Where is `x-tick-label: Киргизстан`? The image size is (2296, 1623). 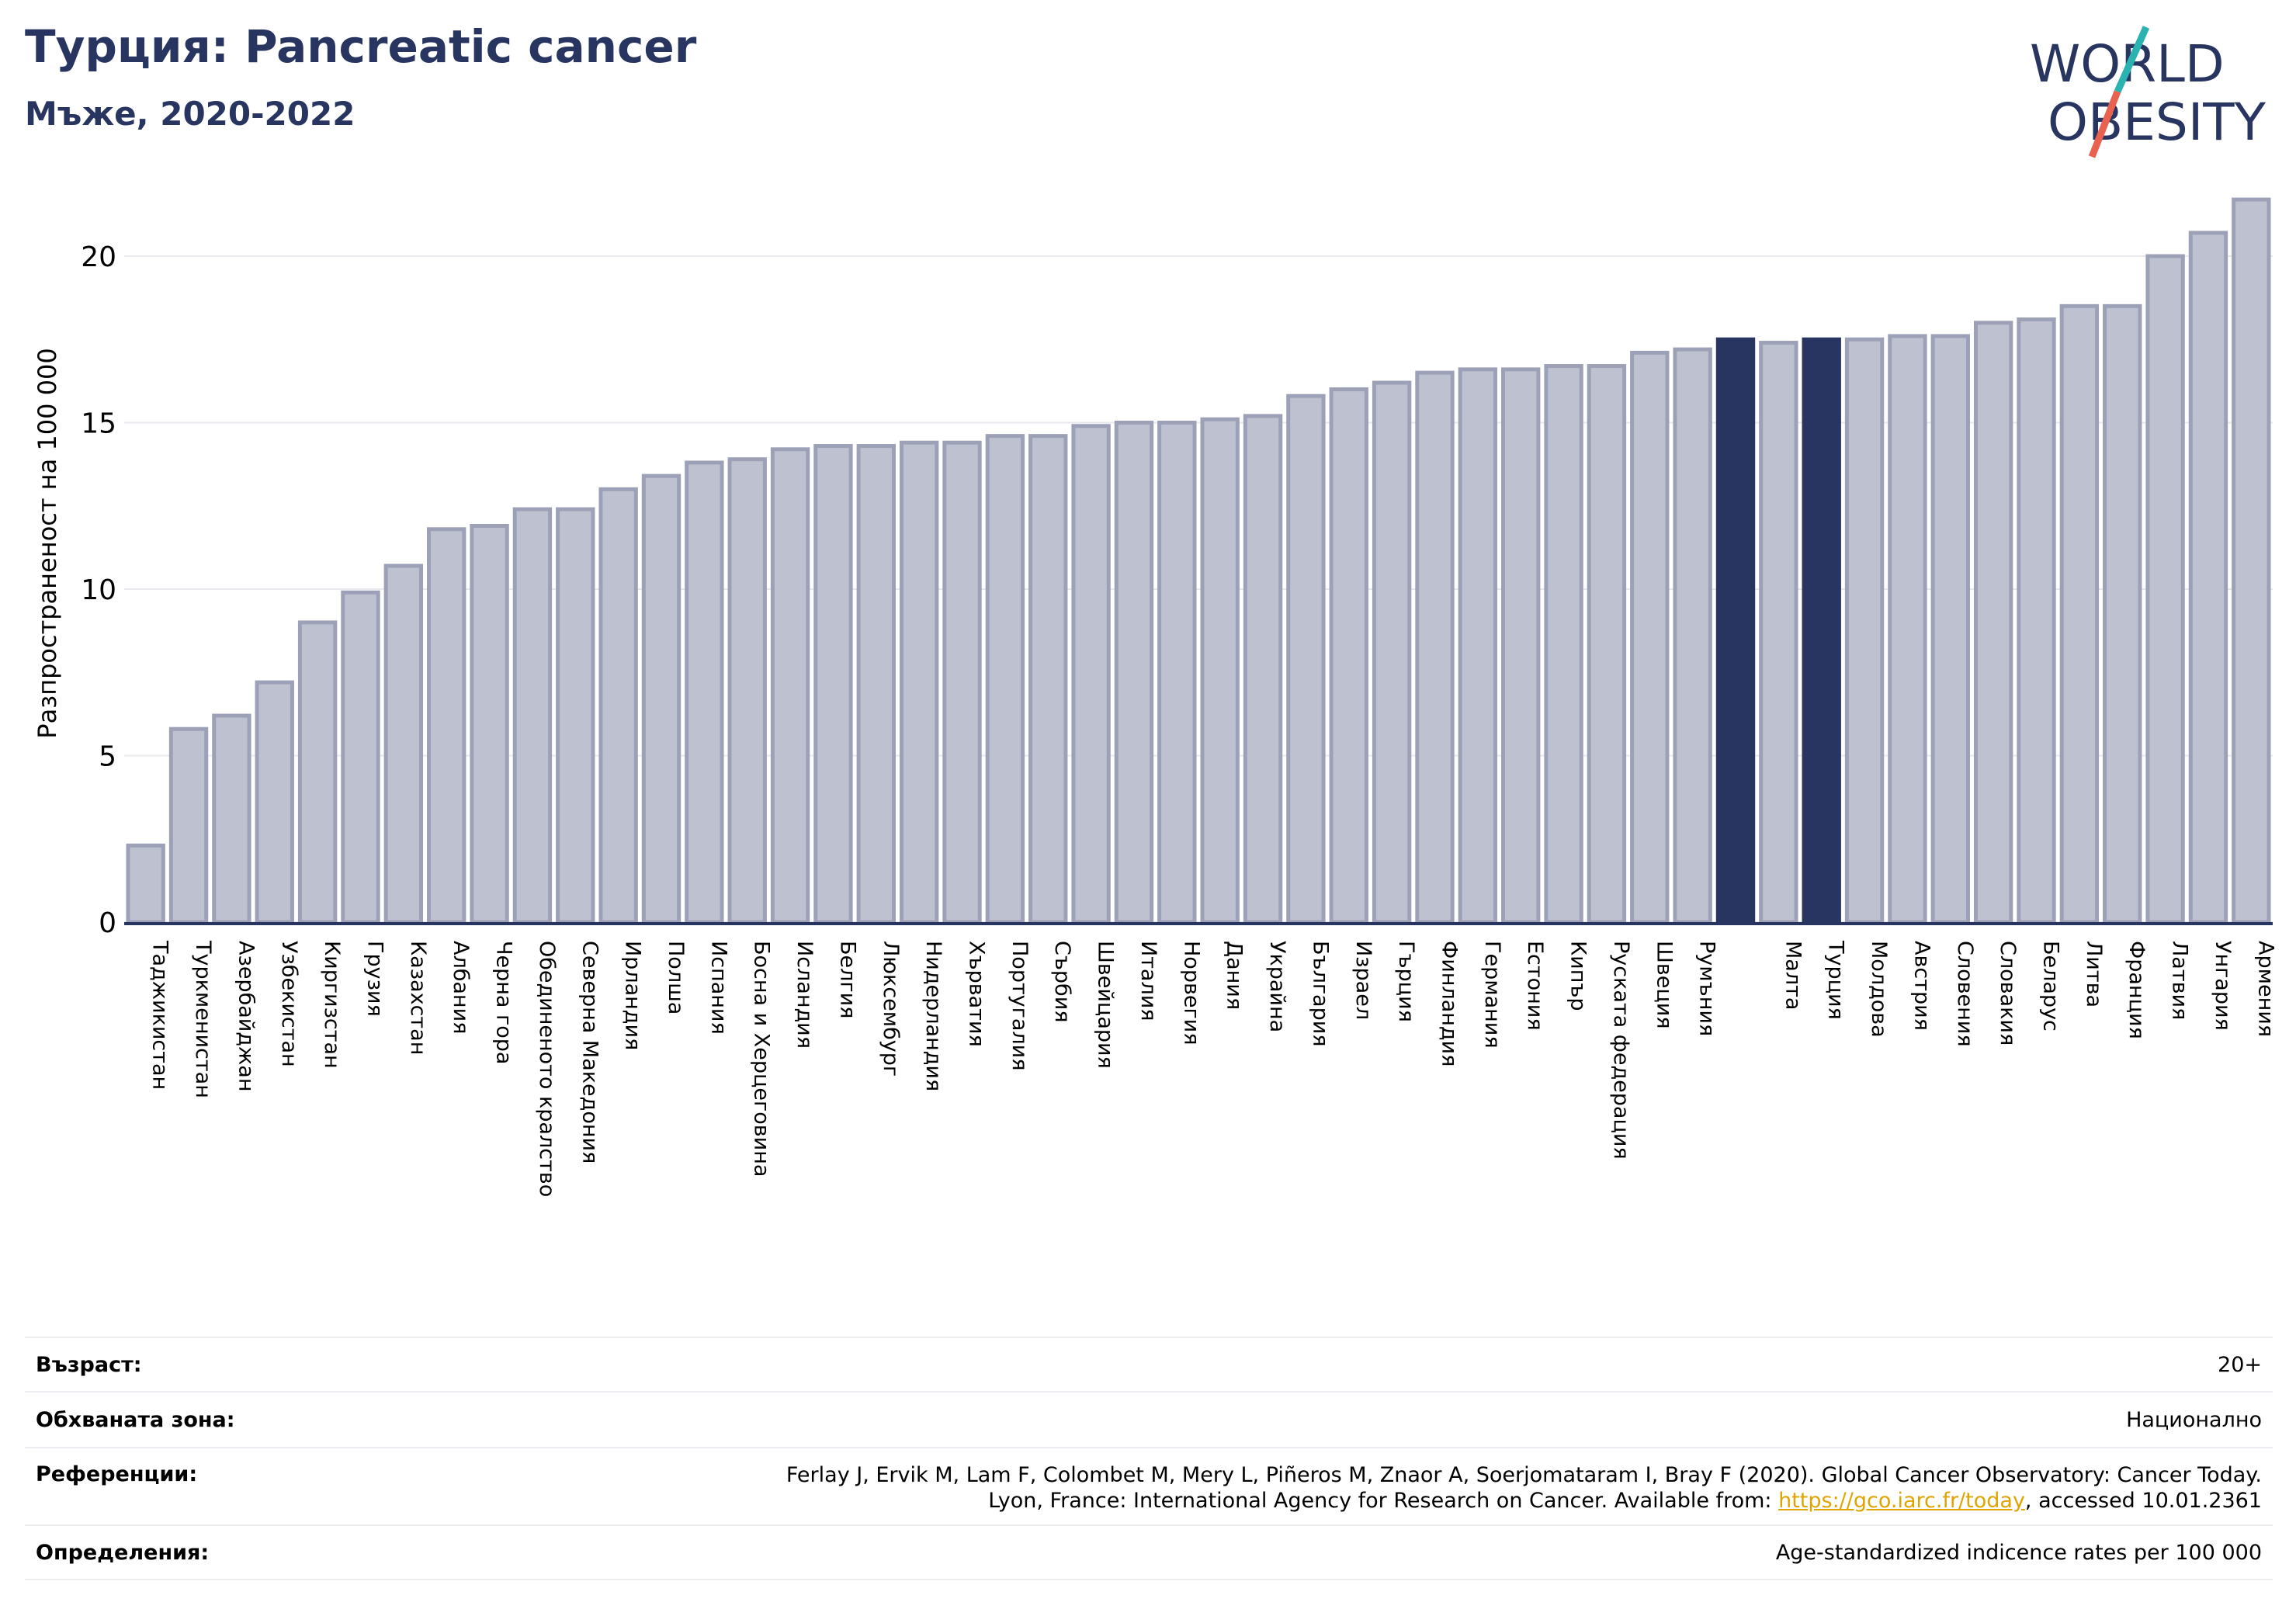 x-tick-label: Киргизстан is located at coordinates (332, 1005).